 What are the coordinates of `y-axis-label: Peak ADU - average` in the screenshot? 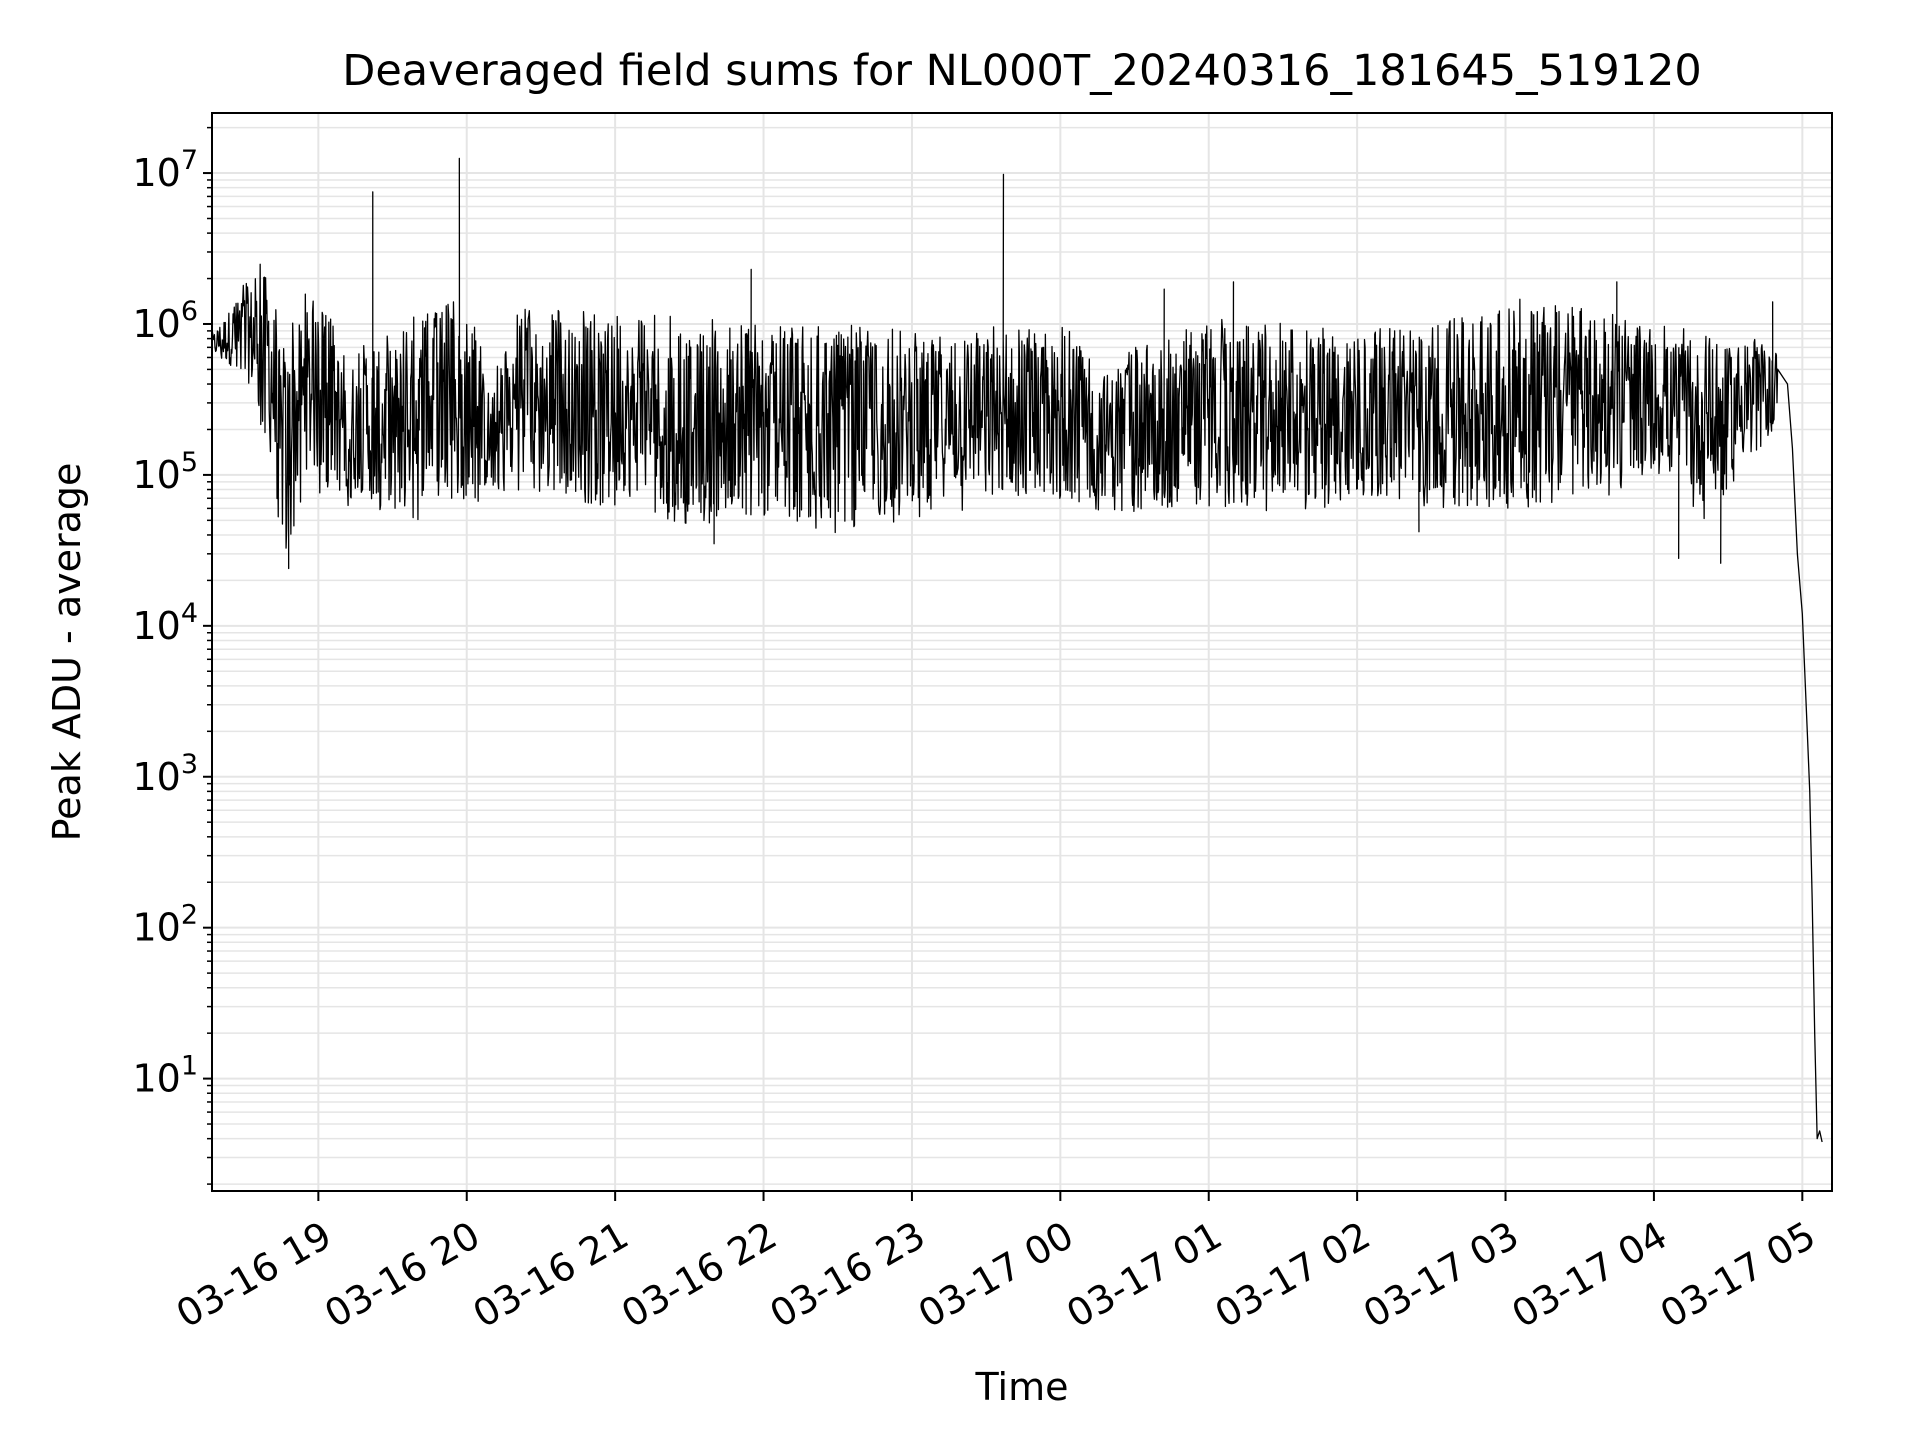 It's located at (67, 652).